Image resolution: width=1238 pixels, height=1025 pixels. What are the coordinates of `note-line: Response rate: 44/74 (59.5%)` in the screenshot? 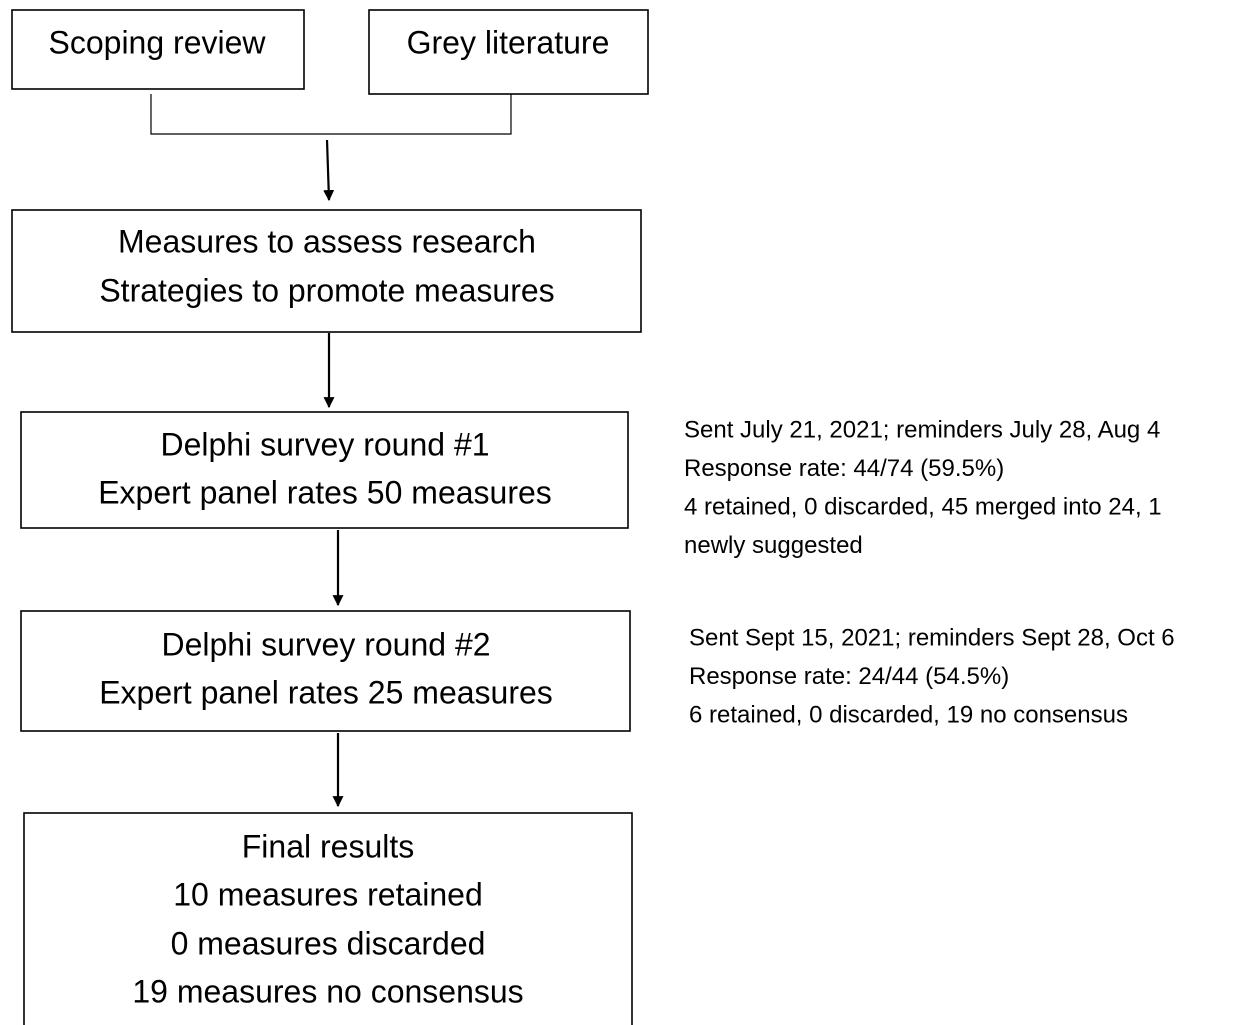 It's located at (844, 468).